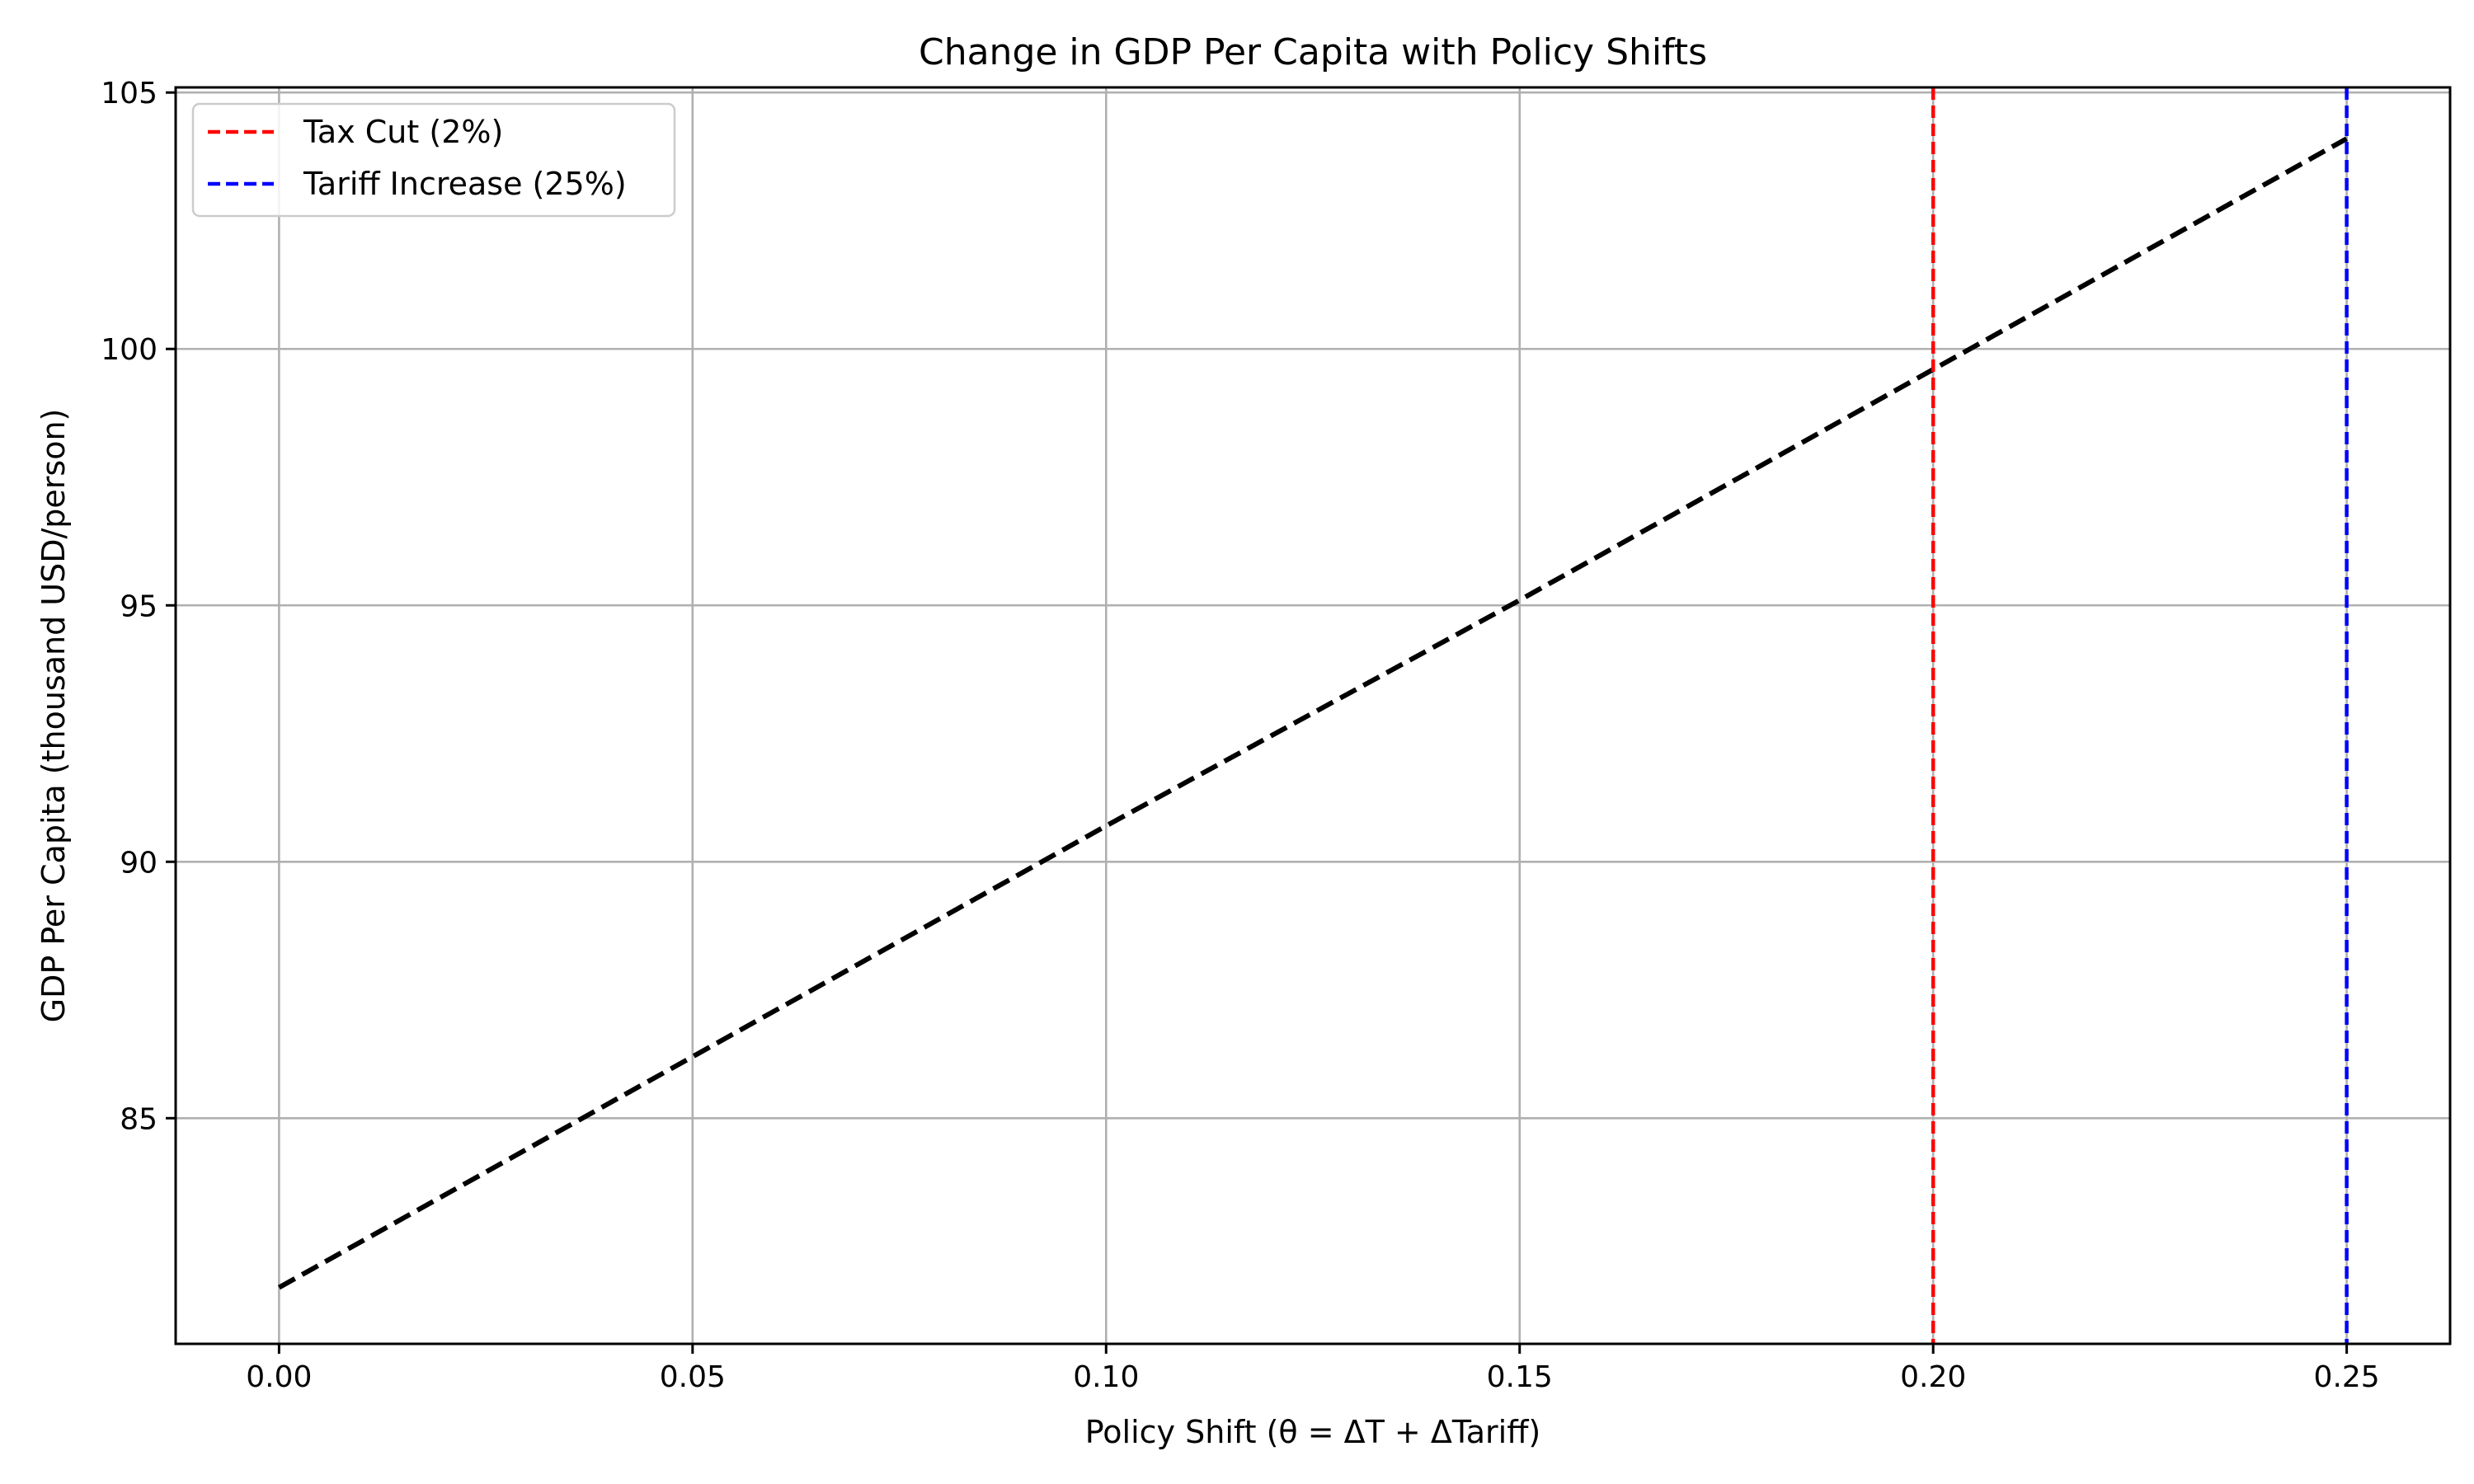 The image size is (2474, 1484). Describe the element at coordinates (693, 1377) in the screenshot. I see `x-tick-label: 0.05` at that location.